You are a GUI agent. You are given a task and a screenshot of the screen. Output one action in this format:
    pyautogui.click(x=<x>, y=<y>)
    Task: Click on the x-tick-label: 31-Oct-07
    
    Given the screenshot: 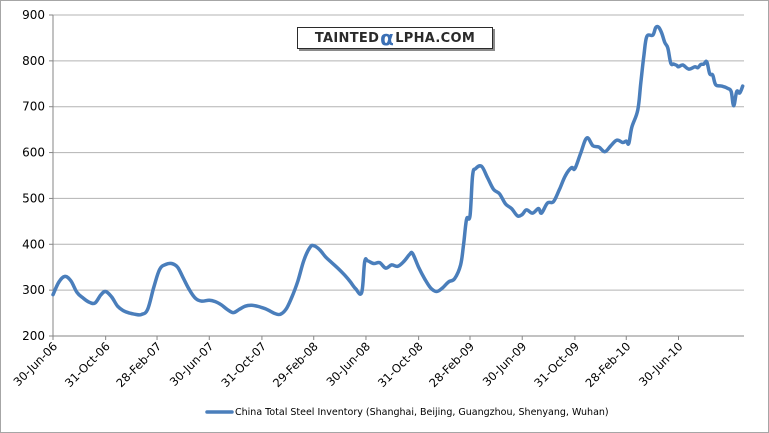 What is the action you would take?
    pyautogui.click(x=243, y=364)
    